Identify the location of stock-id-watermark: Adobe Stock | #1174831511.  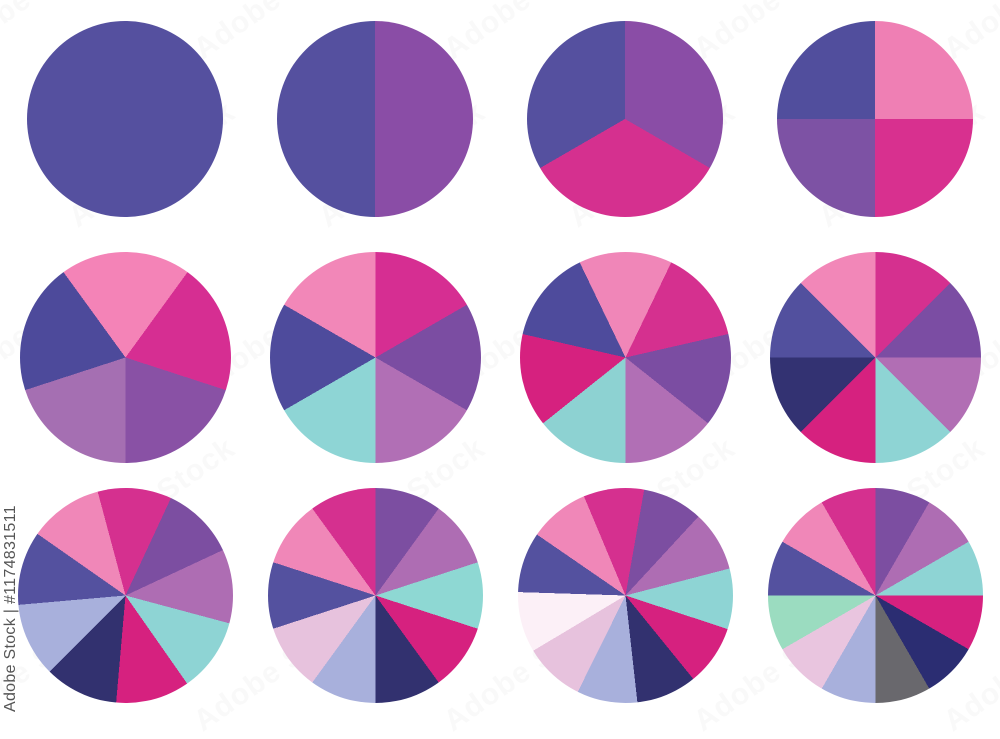
(10, 608).